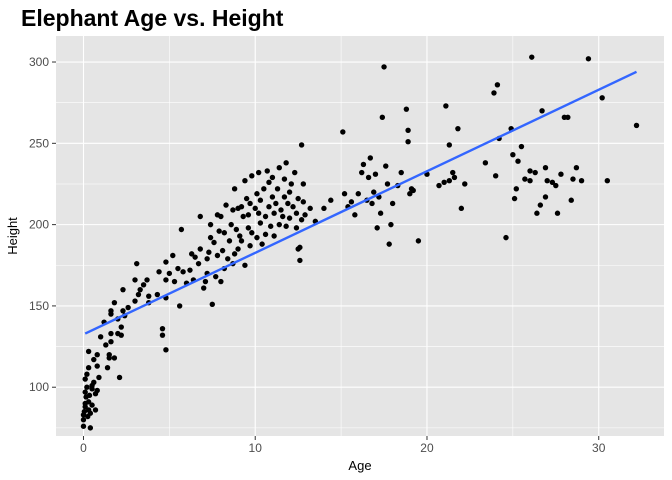 This screenshot has width=672, height=480. What do you see at coordinates (39, 306) in the screenshot?
I see `y-tick-label: 150` at bounding box center [39, 306].